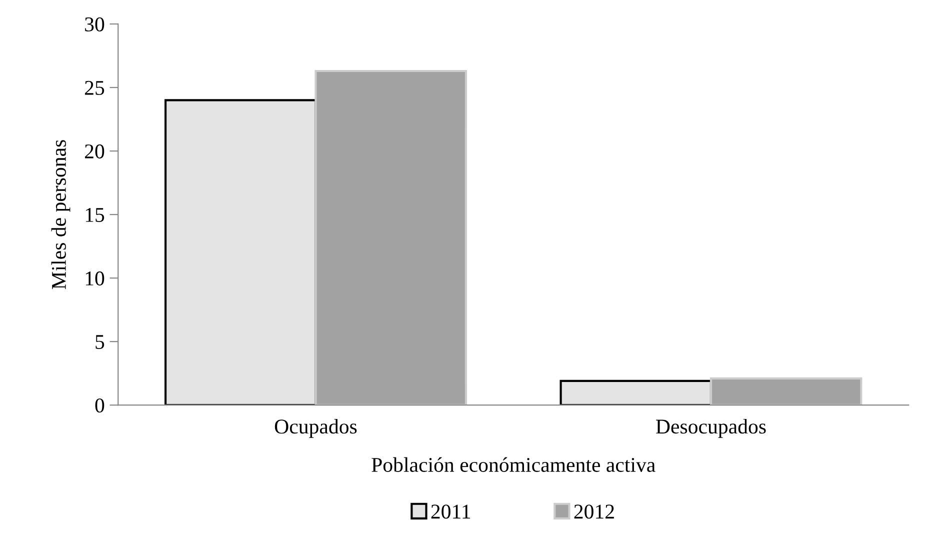 This screenshot has width=930, height=533. Describe the element at coordinates (99, 405) in the screenshot. I see `y-tick-label: 0` at that location.